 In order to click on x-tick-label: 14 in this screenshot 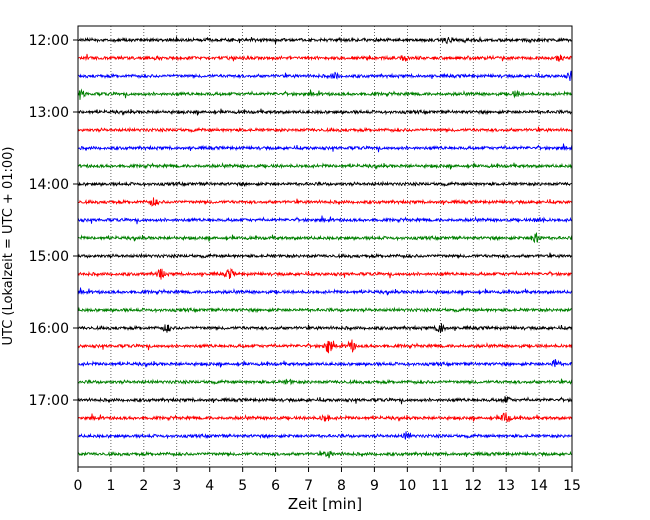, I will do `click(539, 486)`.